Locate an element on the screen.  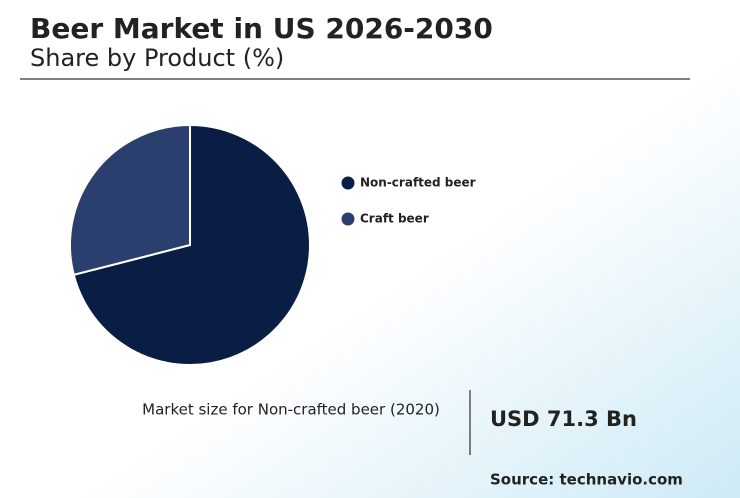
legend-label: Craft beer is located at coordinates (394, 219).